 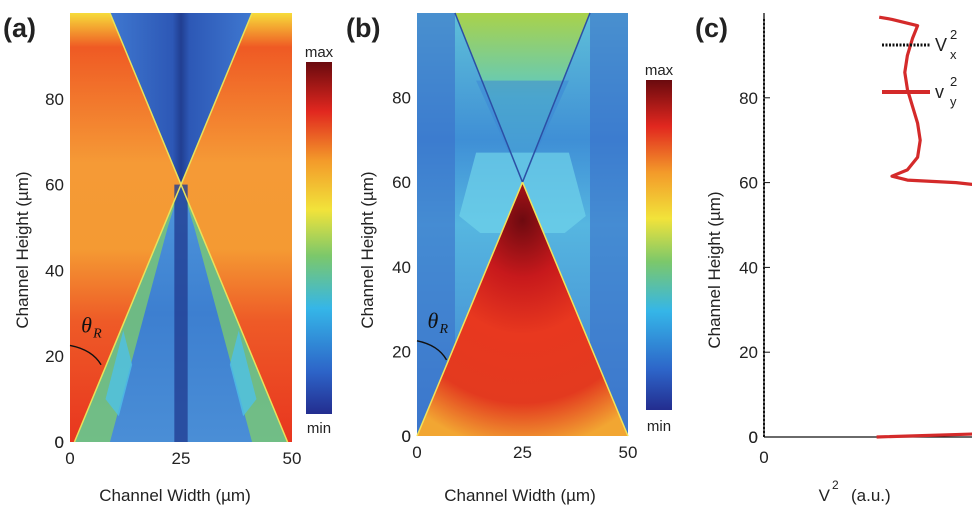 I want to click on y-tick-label-a: 60, so click(x=54, y=185).